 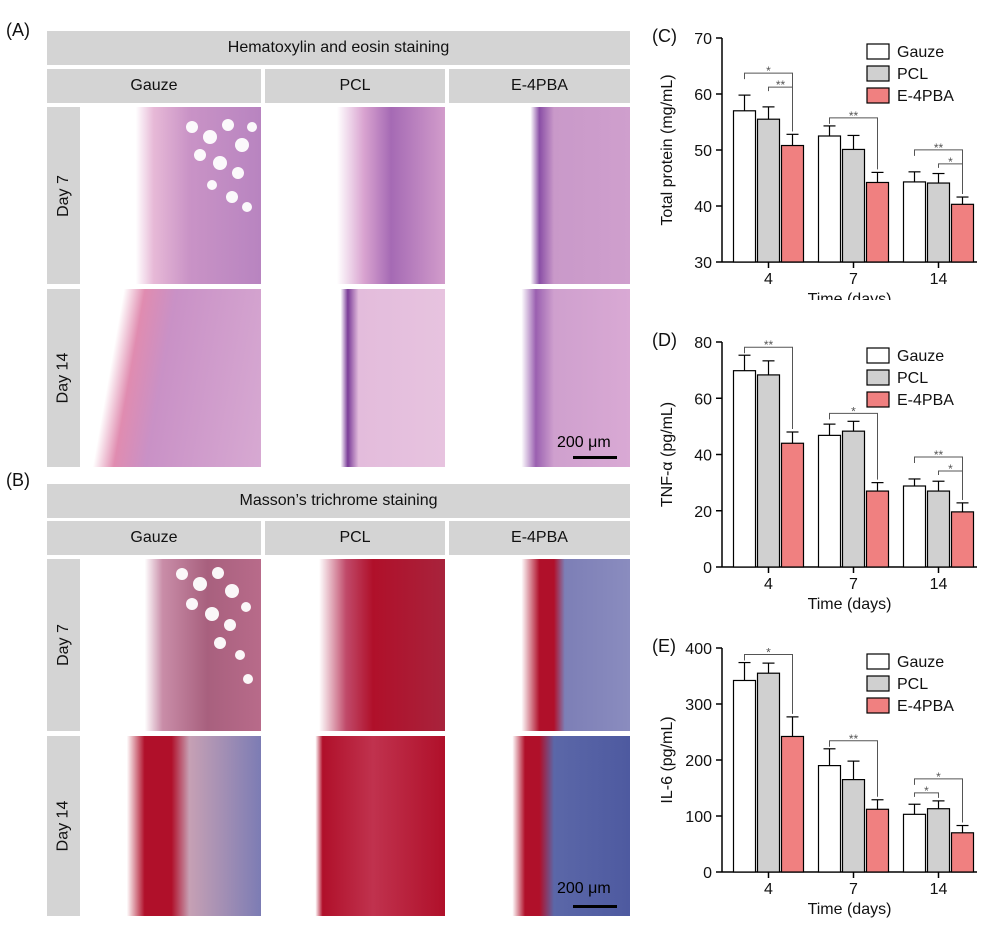 What do you see at coordinates (63, 645) in the screenshot?
I see `panel-b-row-day7: Day 7` at bounding box center [63, 645].